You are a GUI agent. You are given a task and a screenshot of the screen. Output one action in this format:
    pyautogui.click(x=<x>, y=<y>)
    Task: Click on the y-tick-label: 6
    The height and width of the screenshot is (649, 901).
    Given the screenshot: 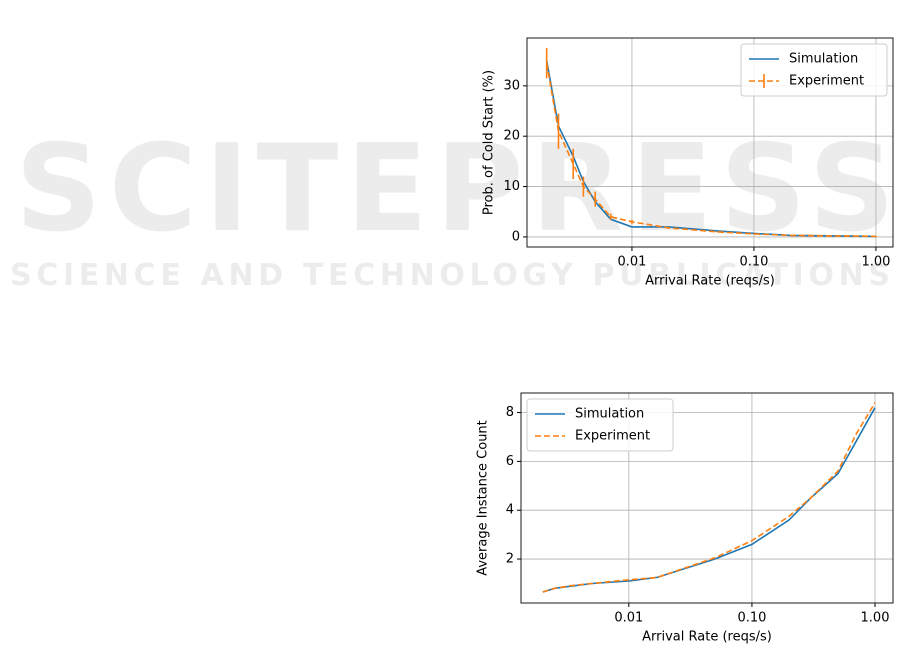 What is the action you would take?
    pyautogui.click(x=510, y=461)
    